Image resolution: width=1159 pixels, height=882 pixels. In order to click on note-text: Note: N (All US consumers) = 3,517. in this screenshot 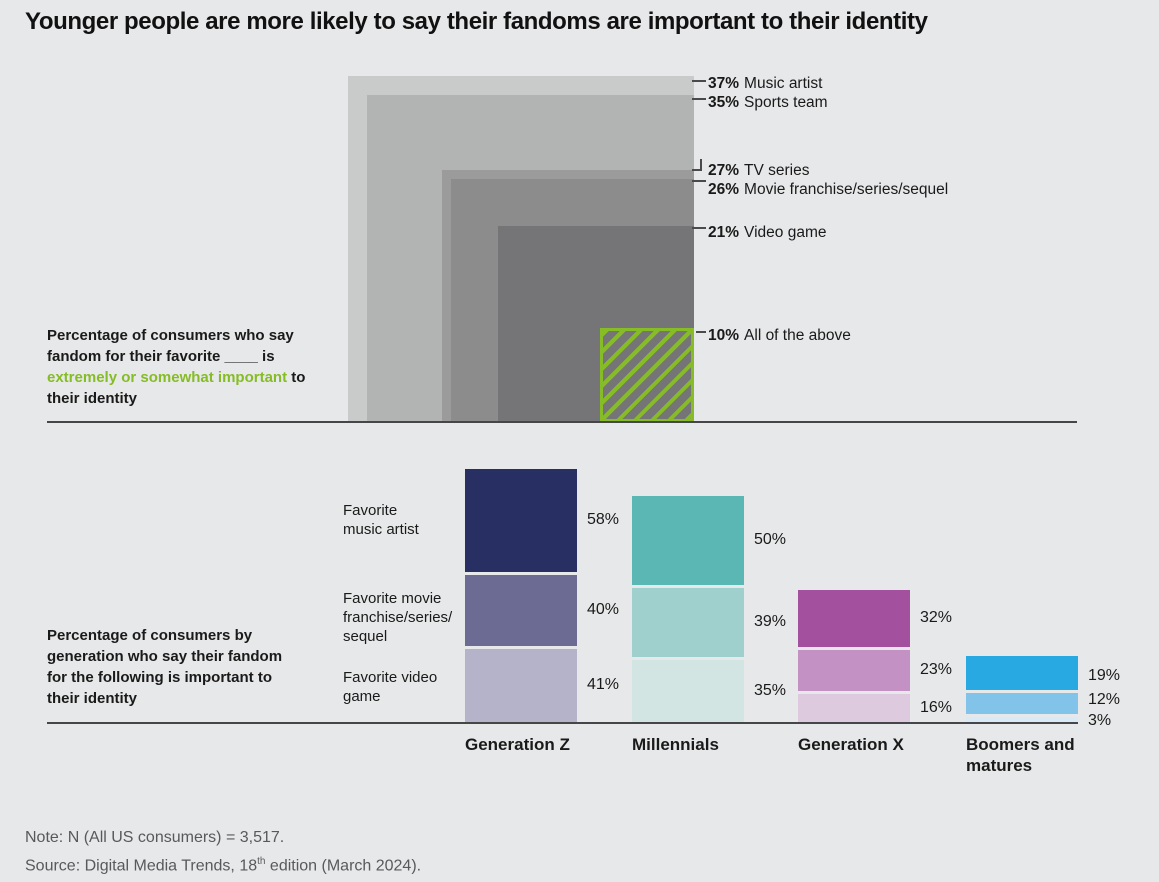, I will do `click(155, 837)`.